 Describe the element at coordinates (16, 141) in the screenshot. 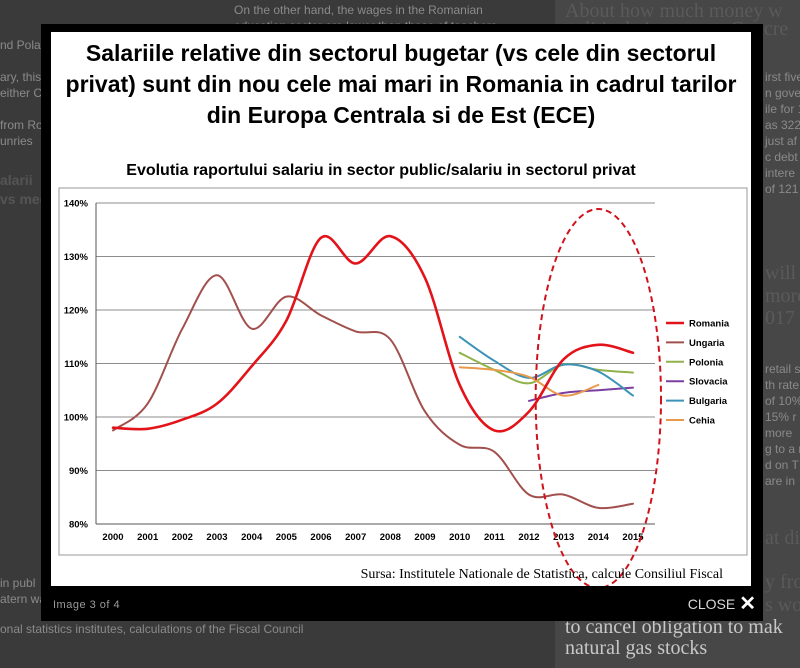

I see `background-article-text: unries` at that location.